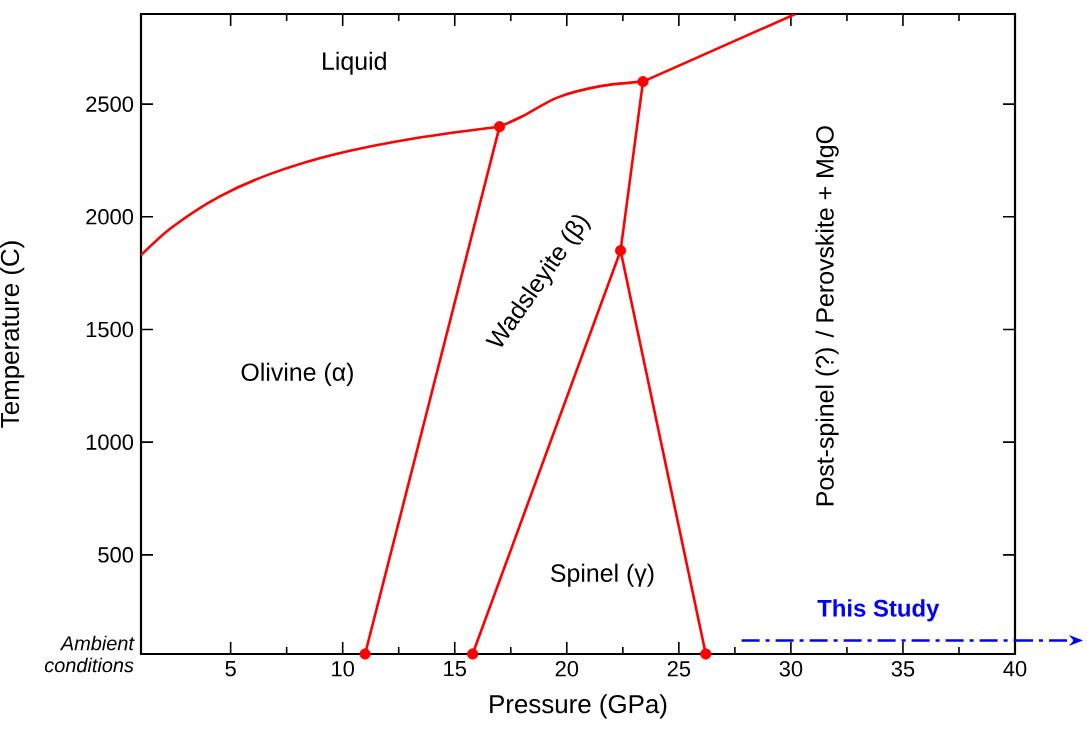 The height and width of the screenshot is (751, 1087). What do you see at coordinates (110, 329) in the screenshot?
I see `y-tick-label: 1500` at bounding box center [110, 329].